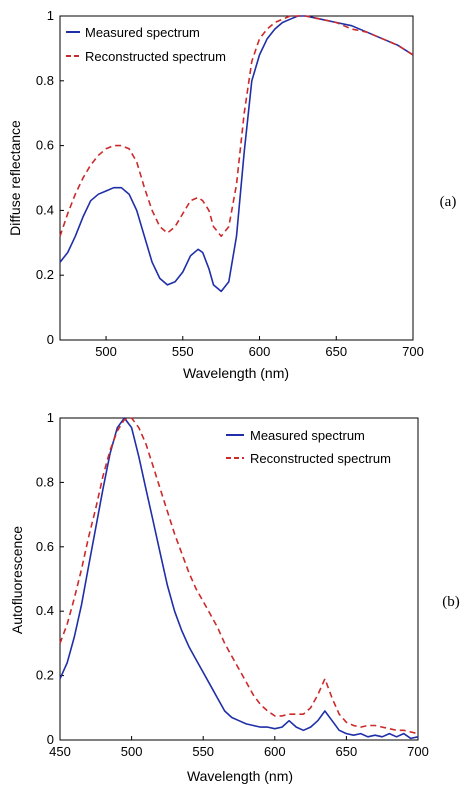  Describe the element at coordinates (155, 56) in the screenshot. I see `legend-label-reconstructed-a: Reconstructed spectrum` at that location.